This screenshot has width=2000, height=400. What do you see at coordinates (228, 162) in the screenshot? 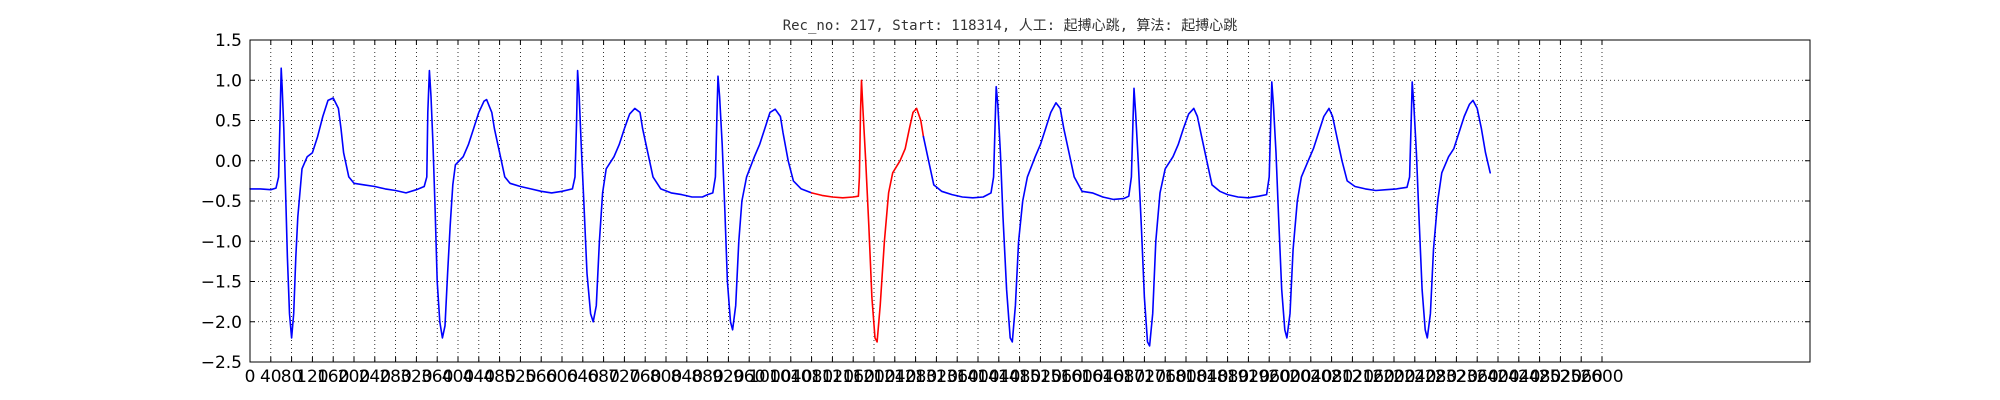
I see `y-tick-label: 0.0` at bounding box center [228, 162].